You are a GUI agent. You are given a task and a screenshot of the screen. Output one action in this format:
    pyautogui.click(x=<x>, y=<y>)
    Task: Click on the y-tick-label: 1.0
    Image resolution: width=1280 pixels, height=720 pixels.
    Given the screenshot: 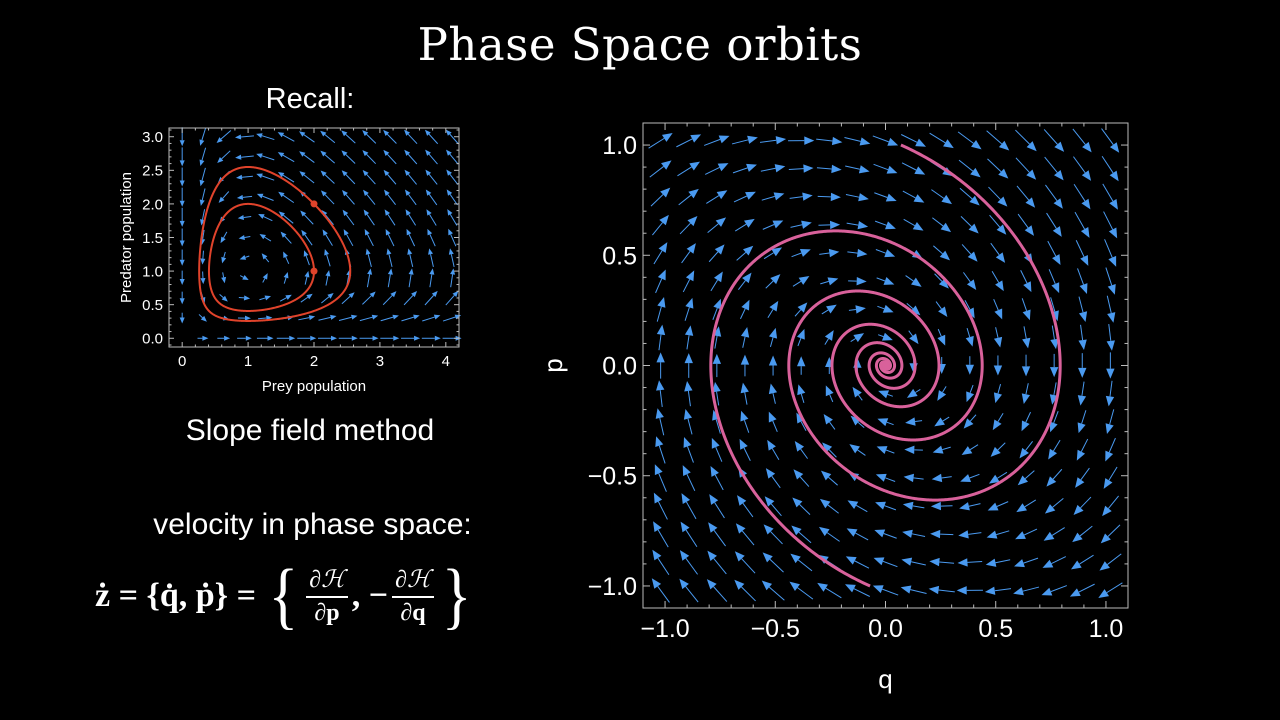 What is the action you would take?
    pyautogui.click(x=152, y=271)
    